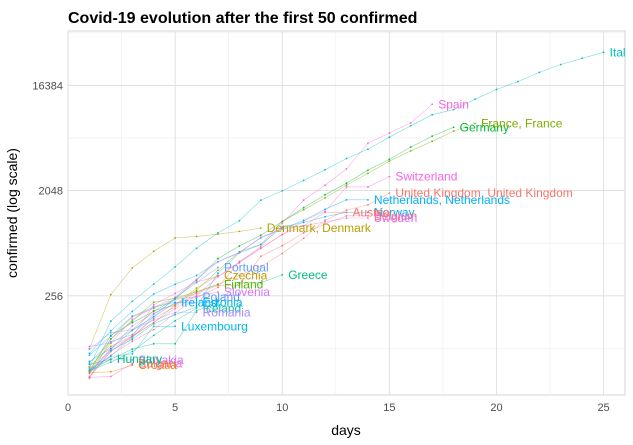  Describe the element at coordinates (389, 408) in the screenshot. I see `x-tick-label: 15` at that location.